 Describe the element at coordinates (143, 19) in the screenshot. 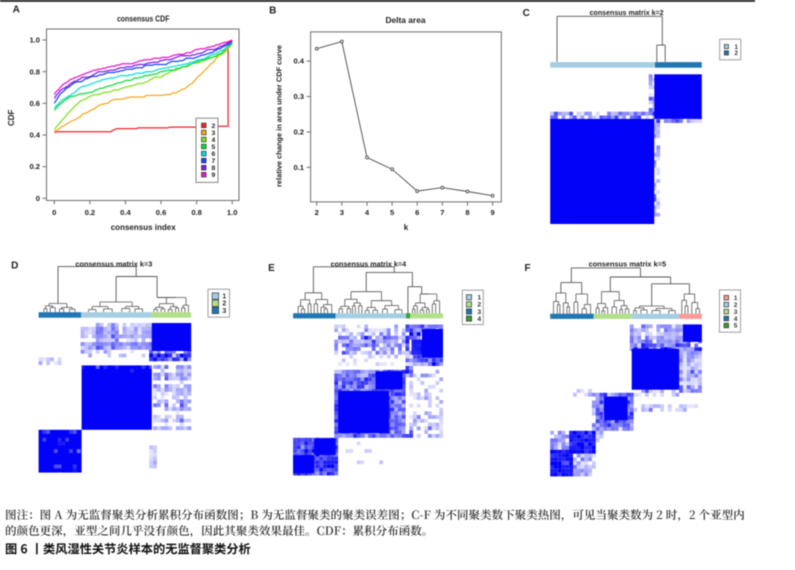

I see `svg-text: consensus CDF` at that location.